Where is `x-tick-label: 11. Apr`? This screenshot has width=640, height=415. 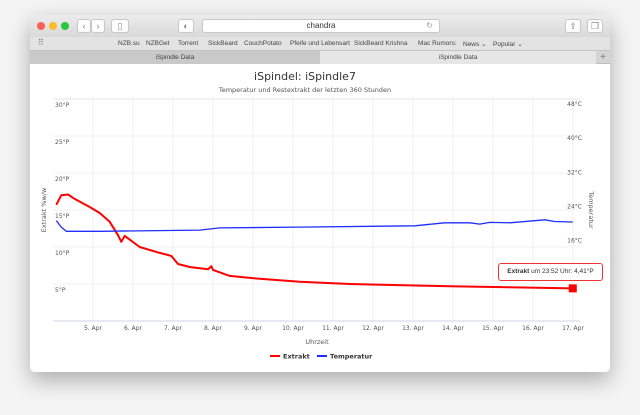 x-tick-label: 11. Apr is located at coordinates (333, 328).